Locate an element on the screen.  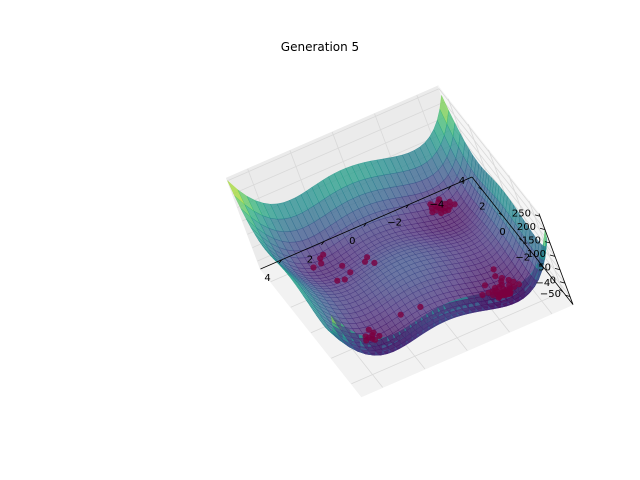
x-tick-label: 2 is located at coordinates (310, 259).